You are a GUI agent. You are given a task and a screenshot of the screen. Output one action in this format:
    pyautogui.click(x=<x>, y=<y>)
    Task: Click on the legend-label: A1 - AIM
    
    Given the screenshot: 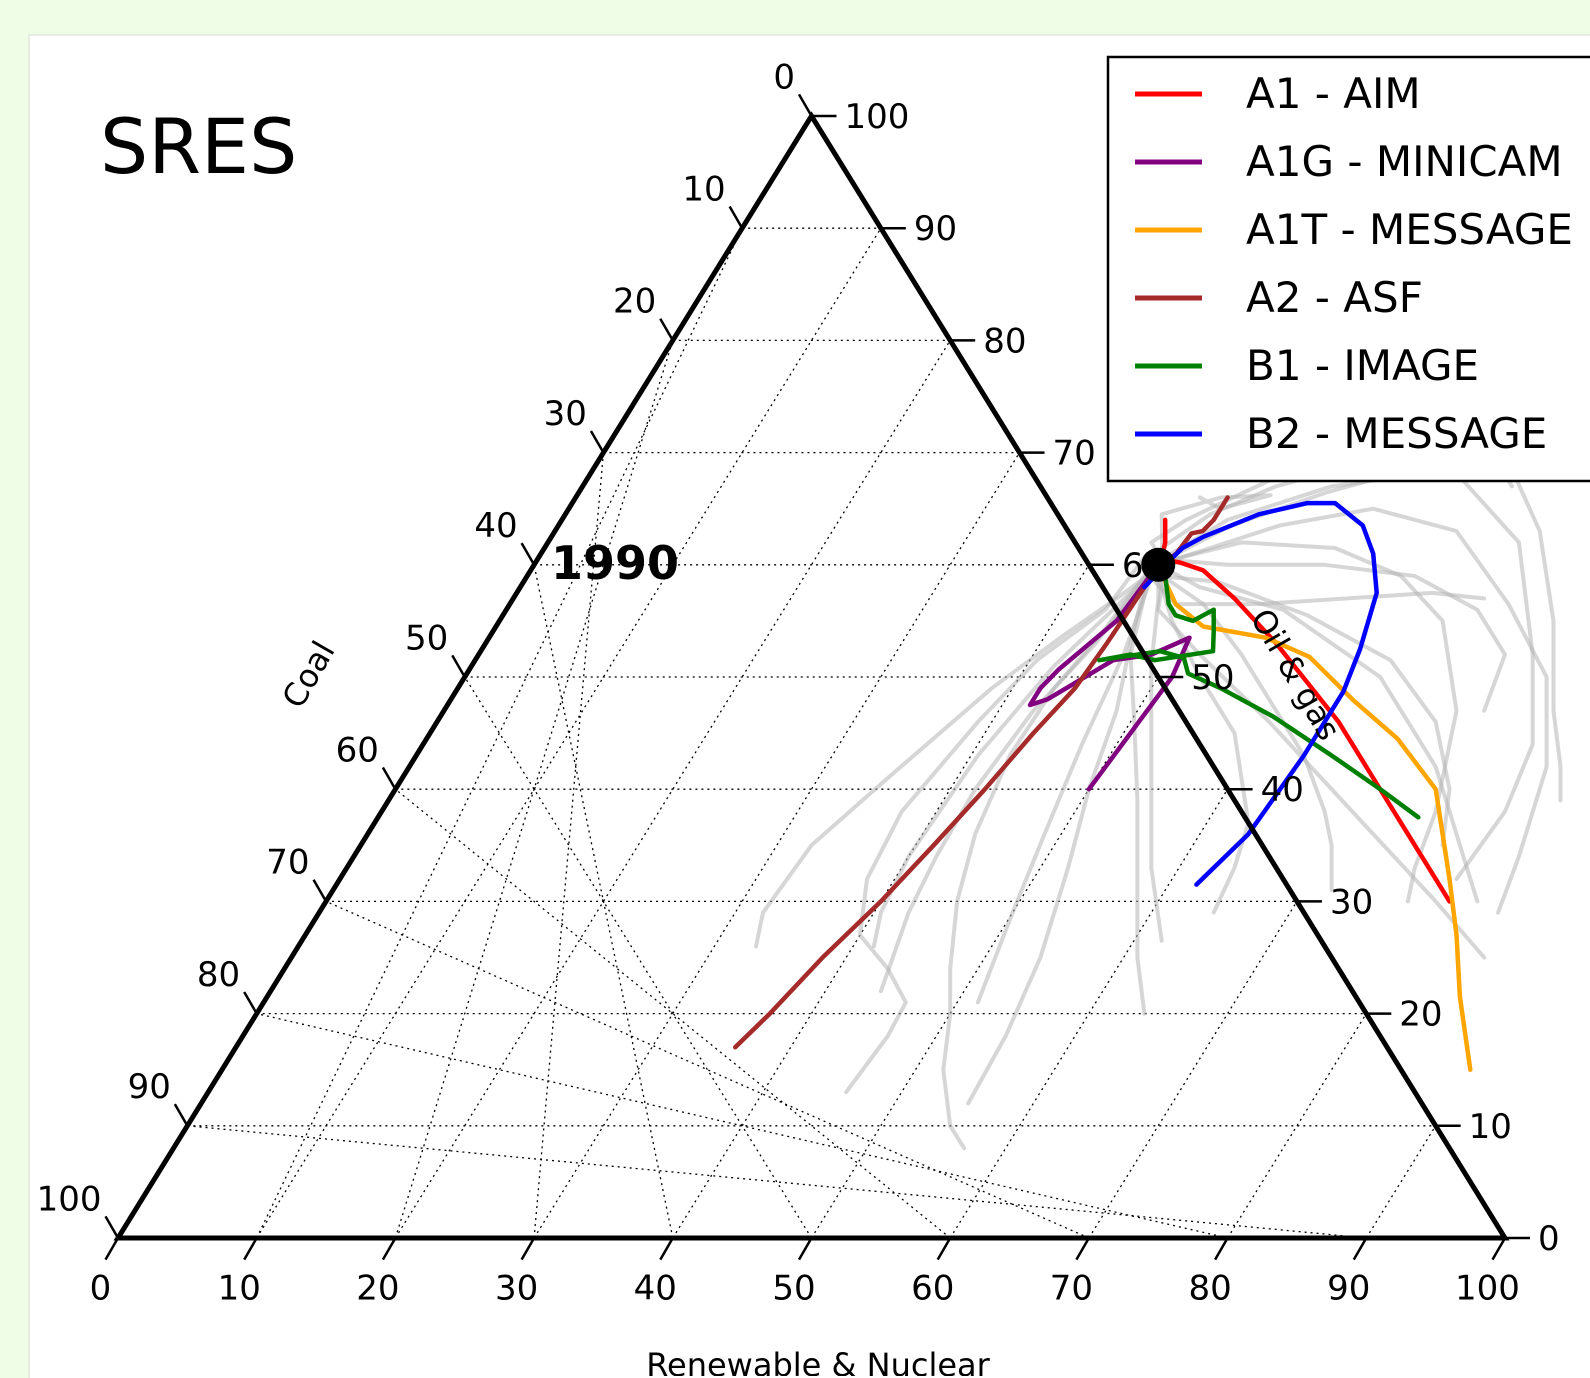 What is the action you would take?
    pyautogui.click(x=1333, y=93)
    